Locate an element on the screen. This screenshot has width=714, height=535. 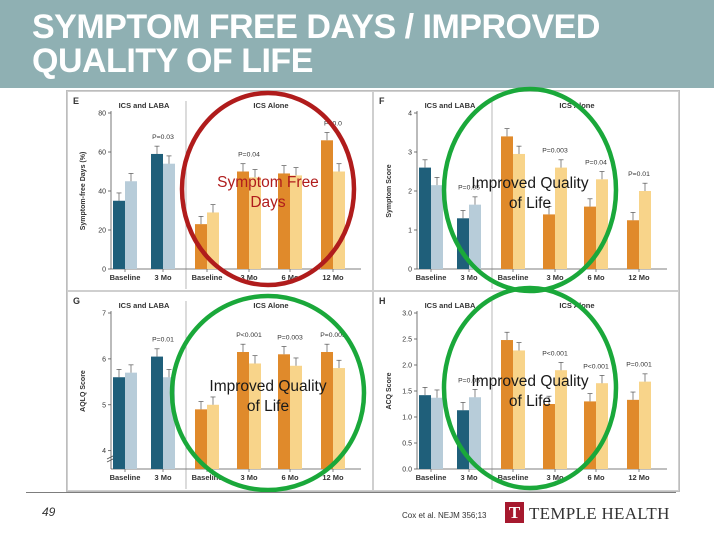
y-tick-label: 2 is located at coordinates (410, 192).